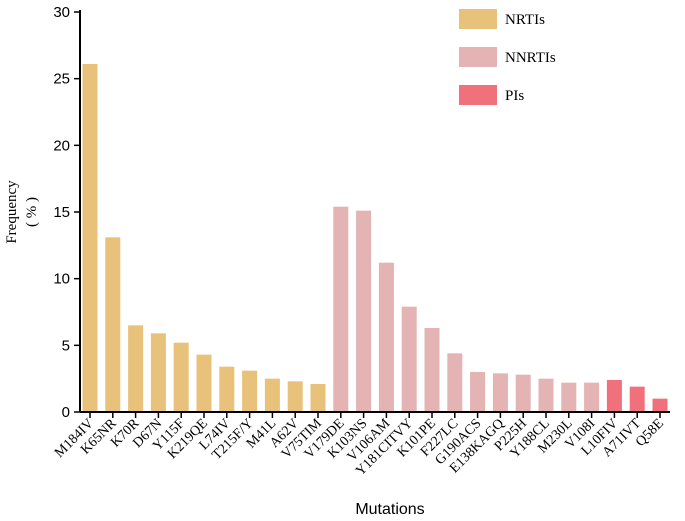 The height and width of the screenshot is (521, 685). What do you see at coordinates (478, 57) in the screenshot?
I see `legend-swatch-nnrtis` at bounding box center [478, 57].